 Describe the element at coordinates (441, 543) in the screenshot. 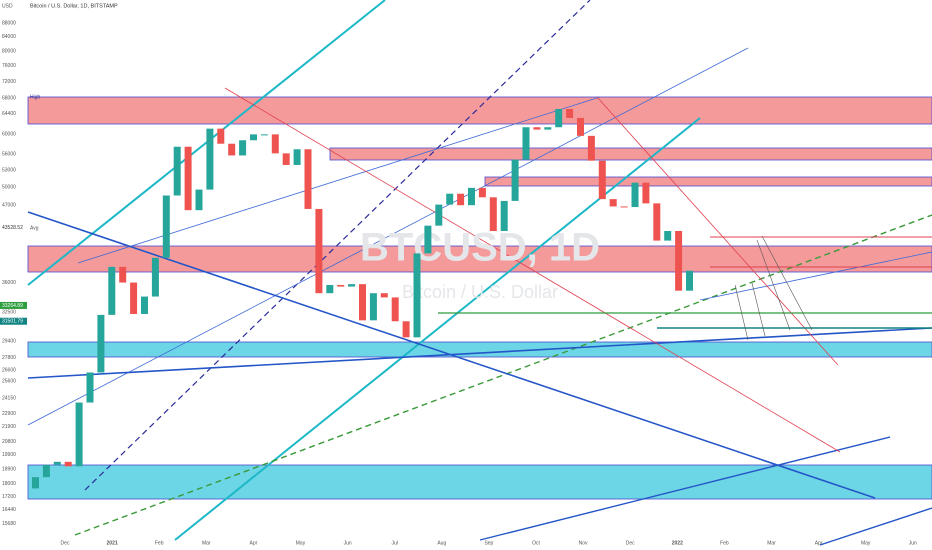

I see `time-axis-label: Aug` at that location.